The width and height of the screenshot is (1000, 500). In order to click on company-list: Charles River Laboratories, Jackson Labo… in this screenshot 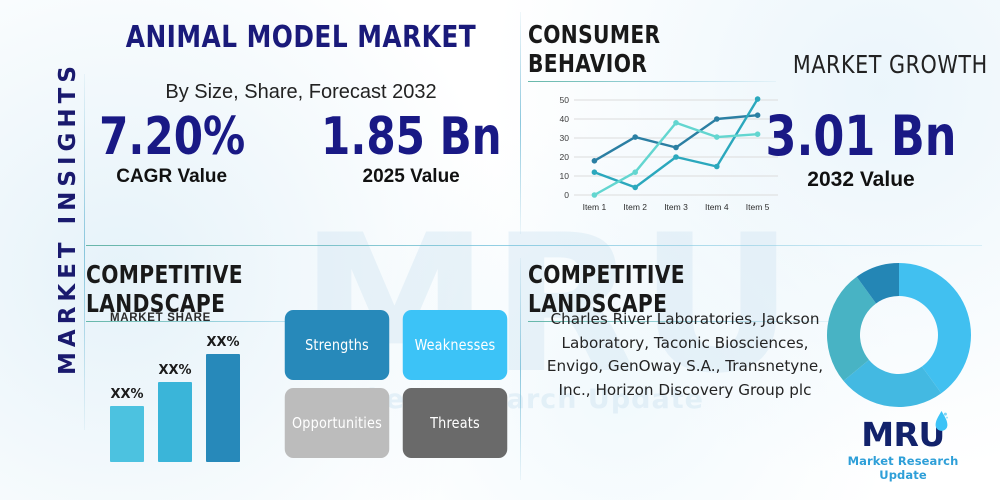, I will do `click(685, 354)`.